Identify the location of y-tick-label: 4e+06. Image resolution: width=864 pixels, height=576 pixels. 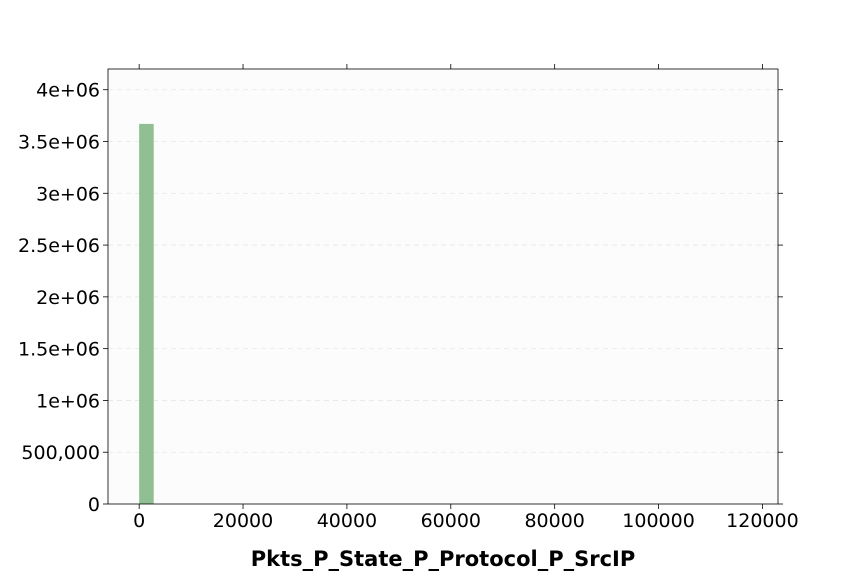
(68, 91).